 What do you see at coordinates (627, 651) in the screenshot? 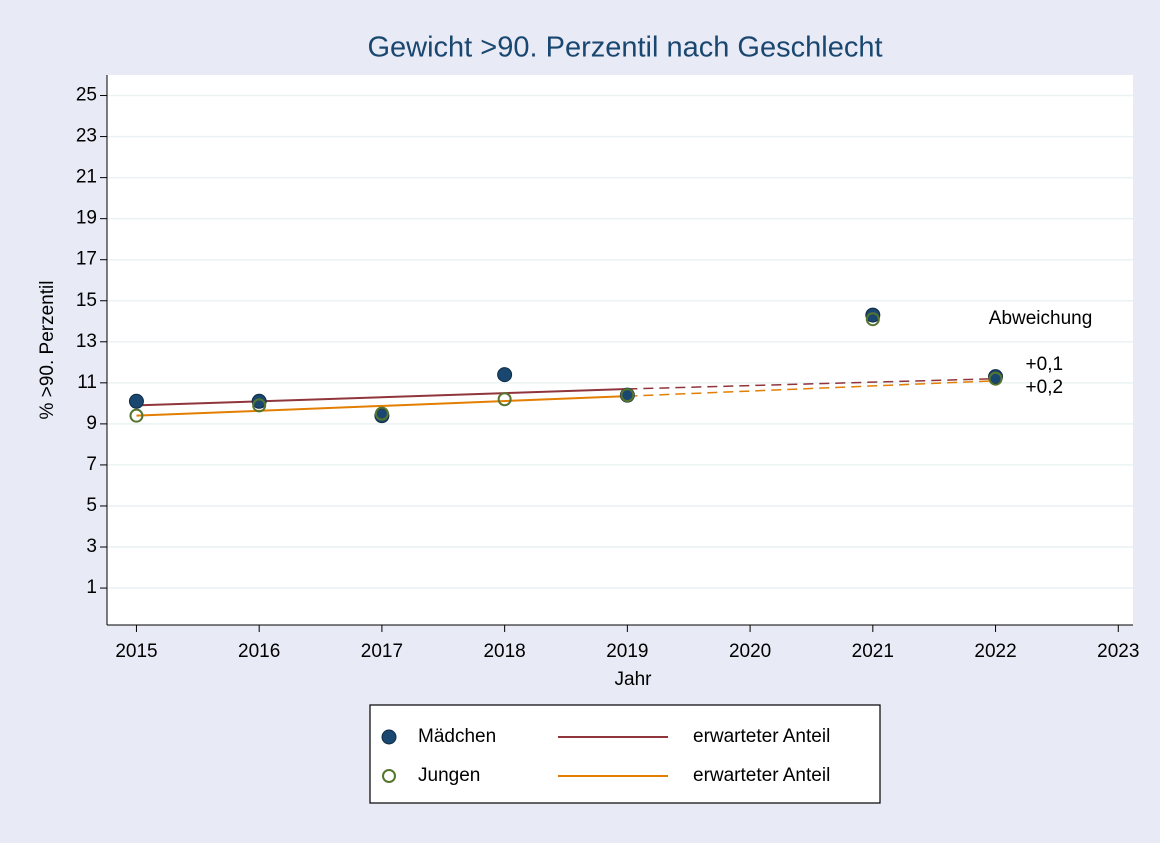
I see `x-tick-label: 2019` at bounding box center [627, 651].